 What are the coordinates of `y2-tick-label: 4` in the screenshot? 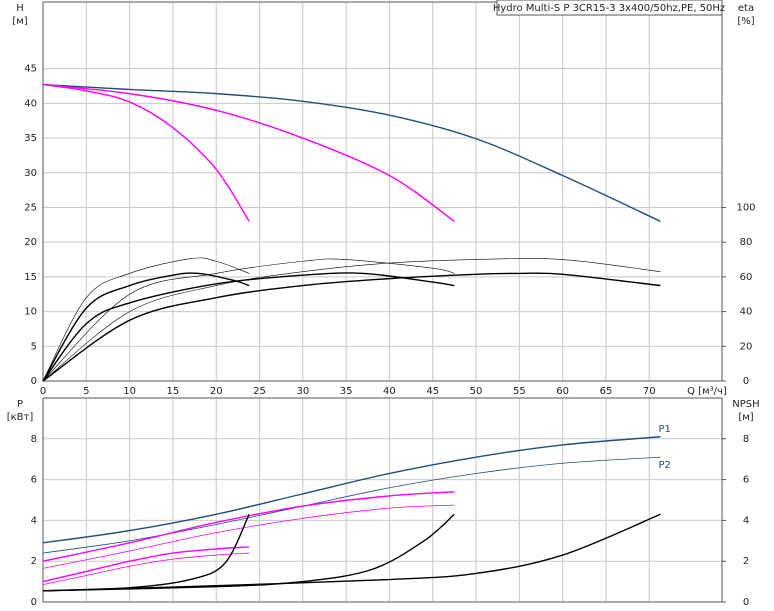 It's located at (746, 520).